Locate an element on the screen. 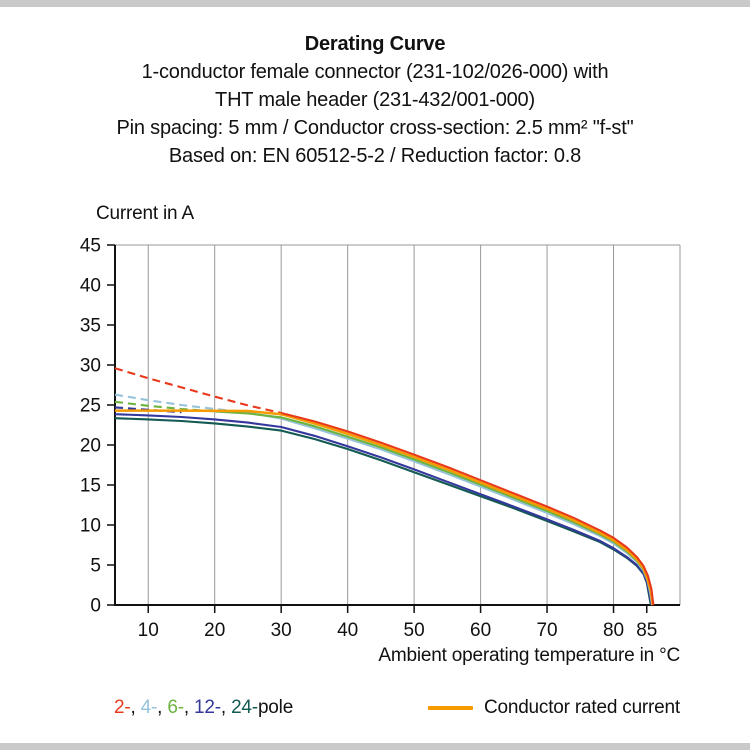  legend-pole-item: 24- is located at coordinates (244, 707).